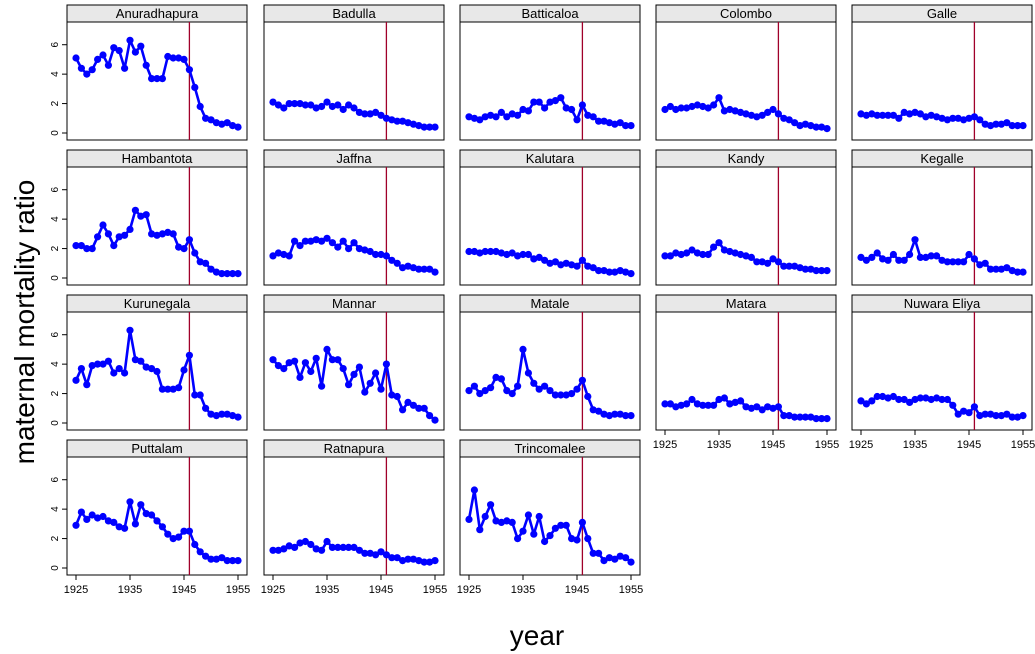 Image resolution: width=1035 pixels, height=654 pixels. Describe the element at coordinates (354, 303) in the screenshot. I see `panel-title: Mannar` at that location.